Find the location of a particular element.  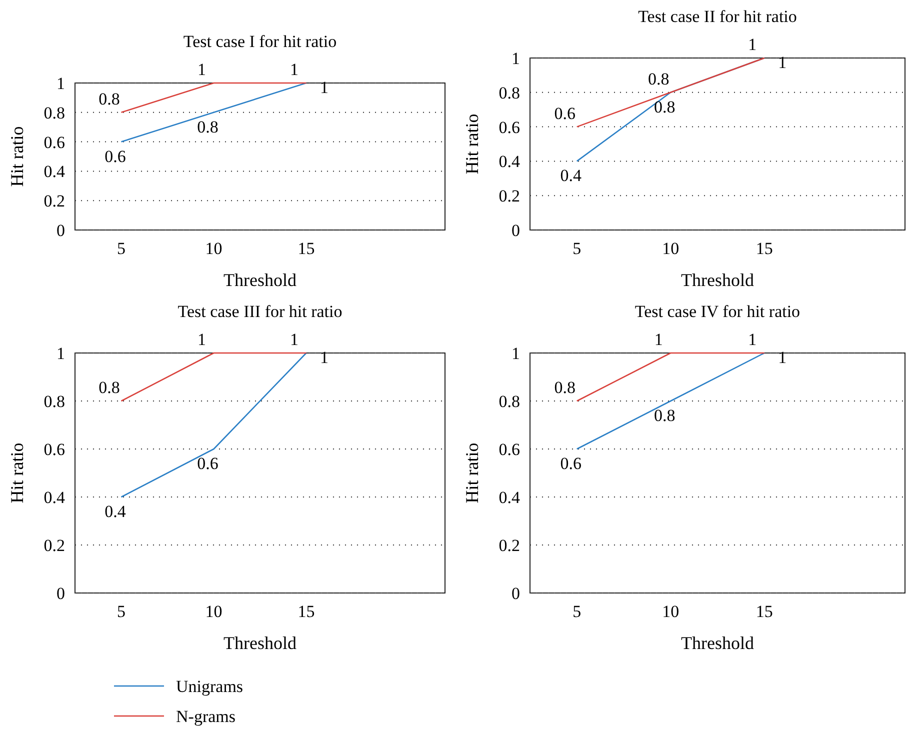

chart-title: Test case III for hit ratio is located at coordinates (260, 311).